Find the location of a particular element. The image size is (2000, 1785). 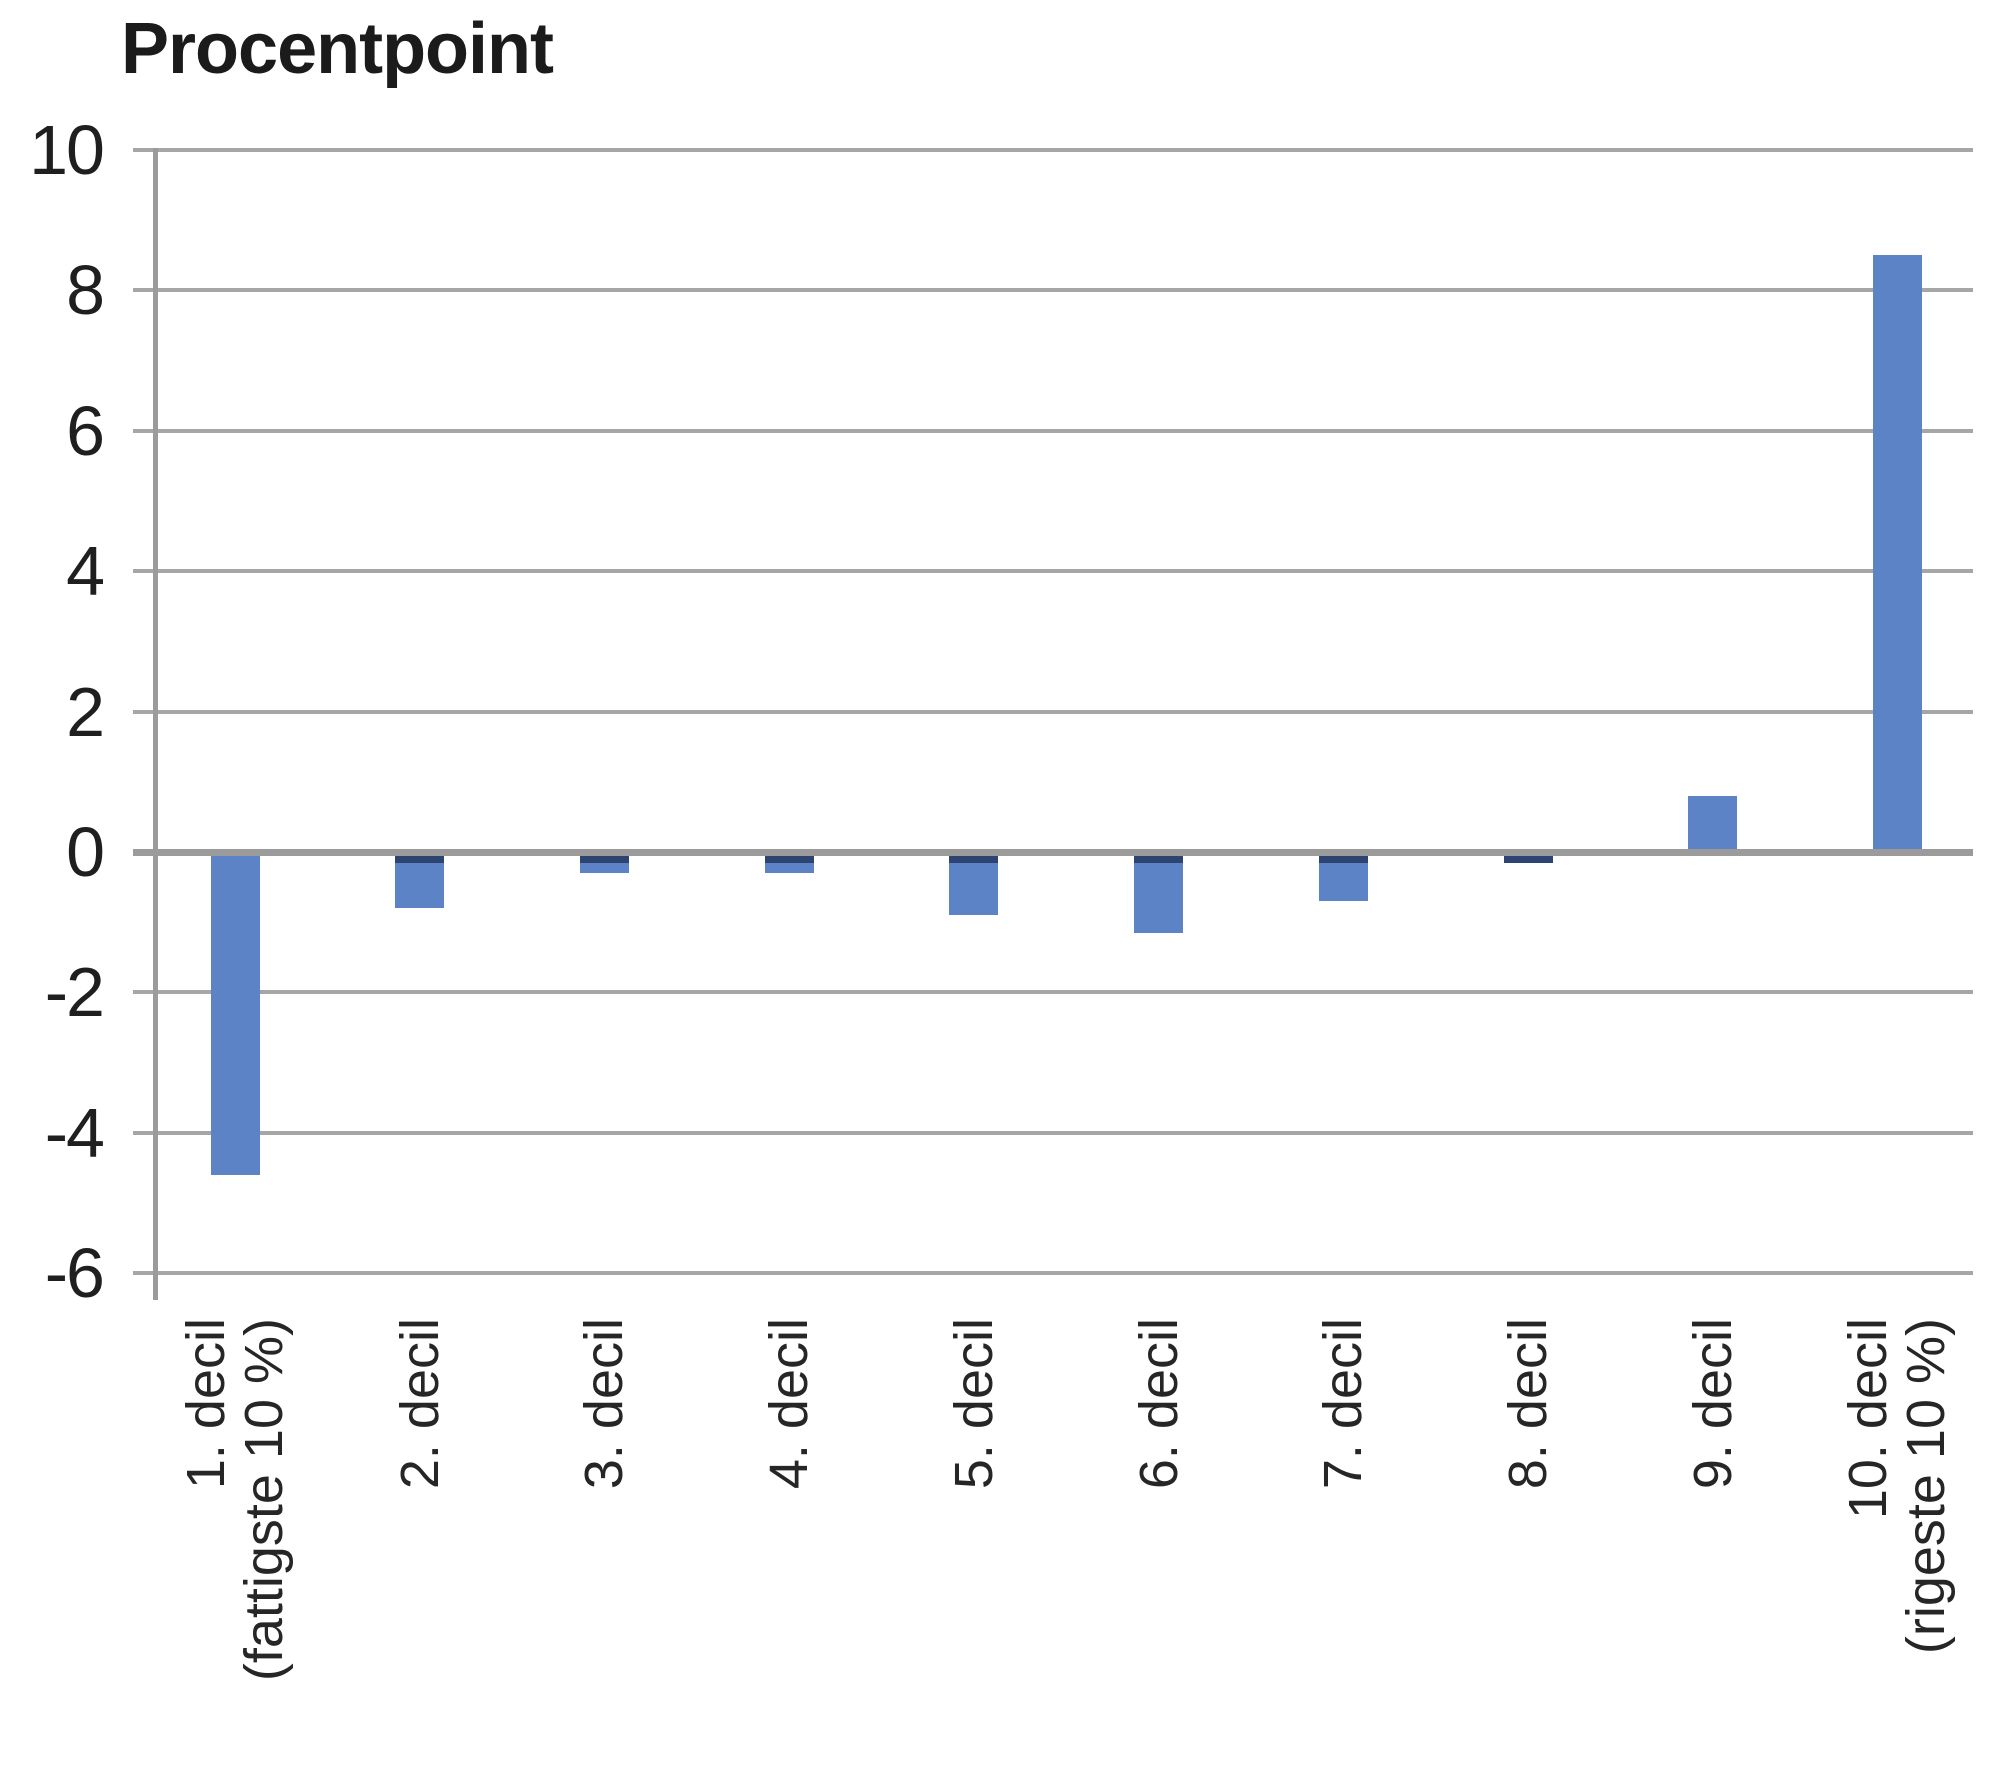

bar-2-decil is located at coordinates (420, 880).